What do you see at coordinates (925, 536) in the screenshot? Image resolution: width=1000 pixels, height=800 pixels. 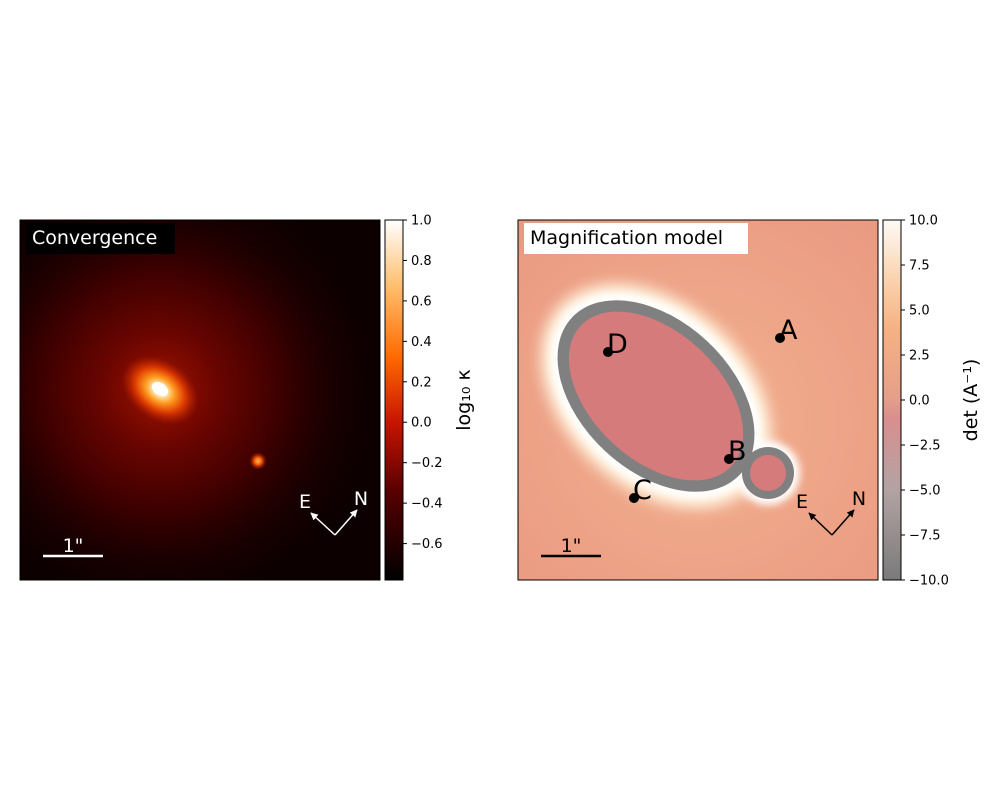 I see `colorbar-tick-label: −7.5` at bounding box center [925, 536].